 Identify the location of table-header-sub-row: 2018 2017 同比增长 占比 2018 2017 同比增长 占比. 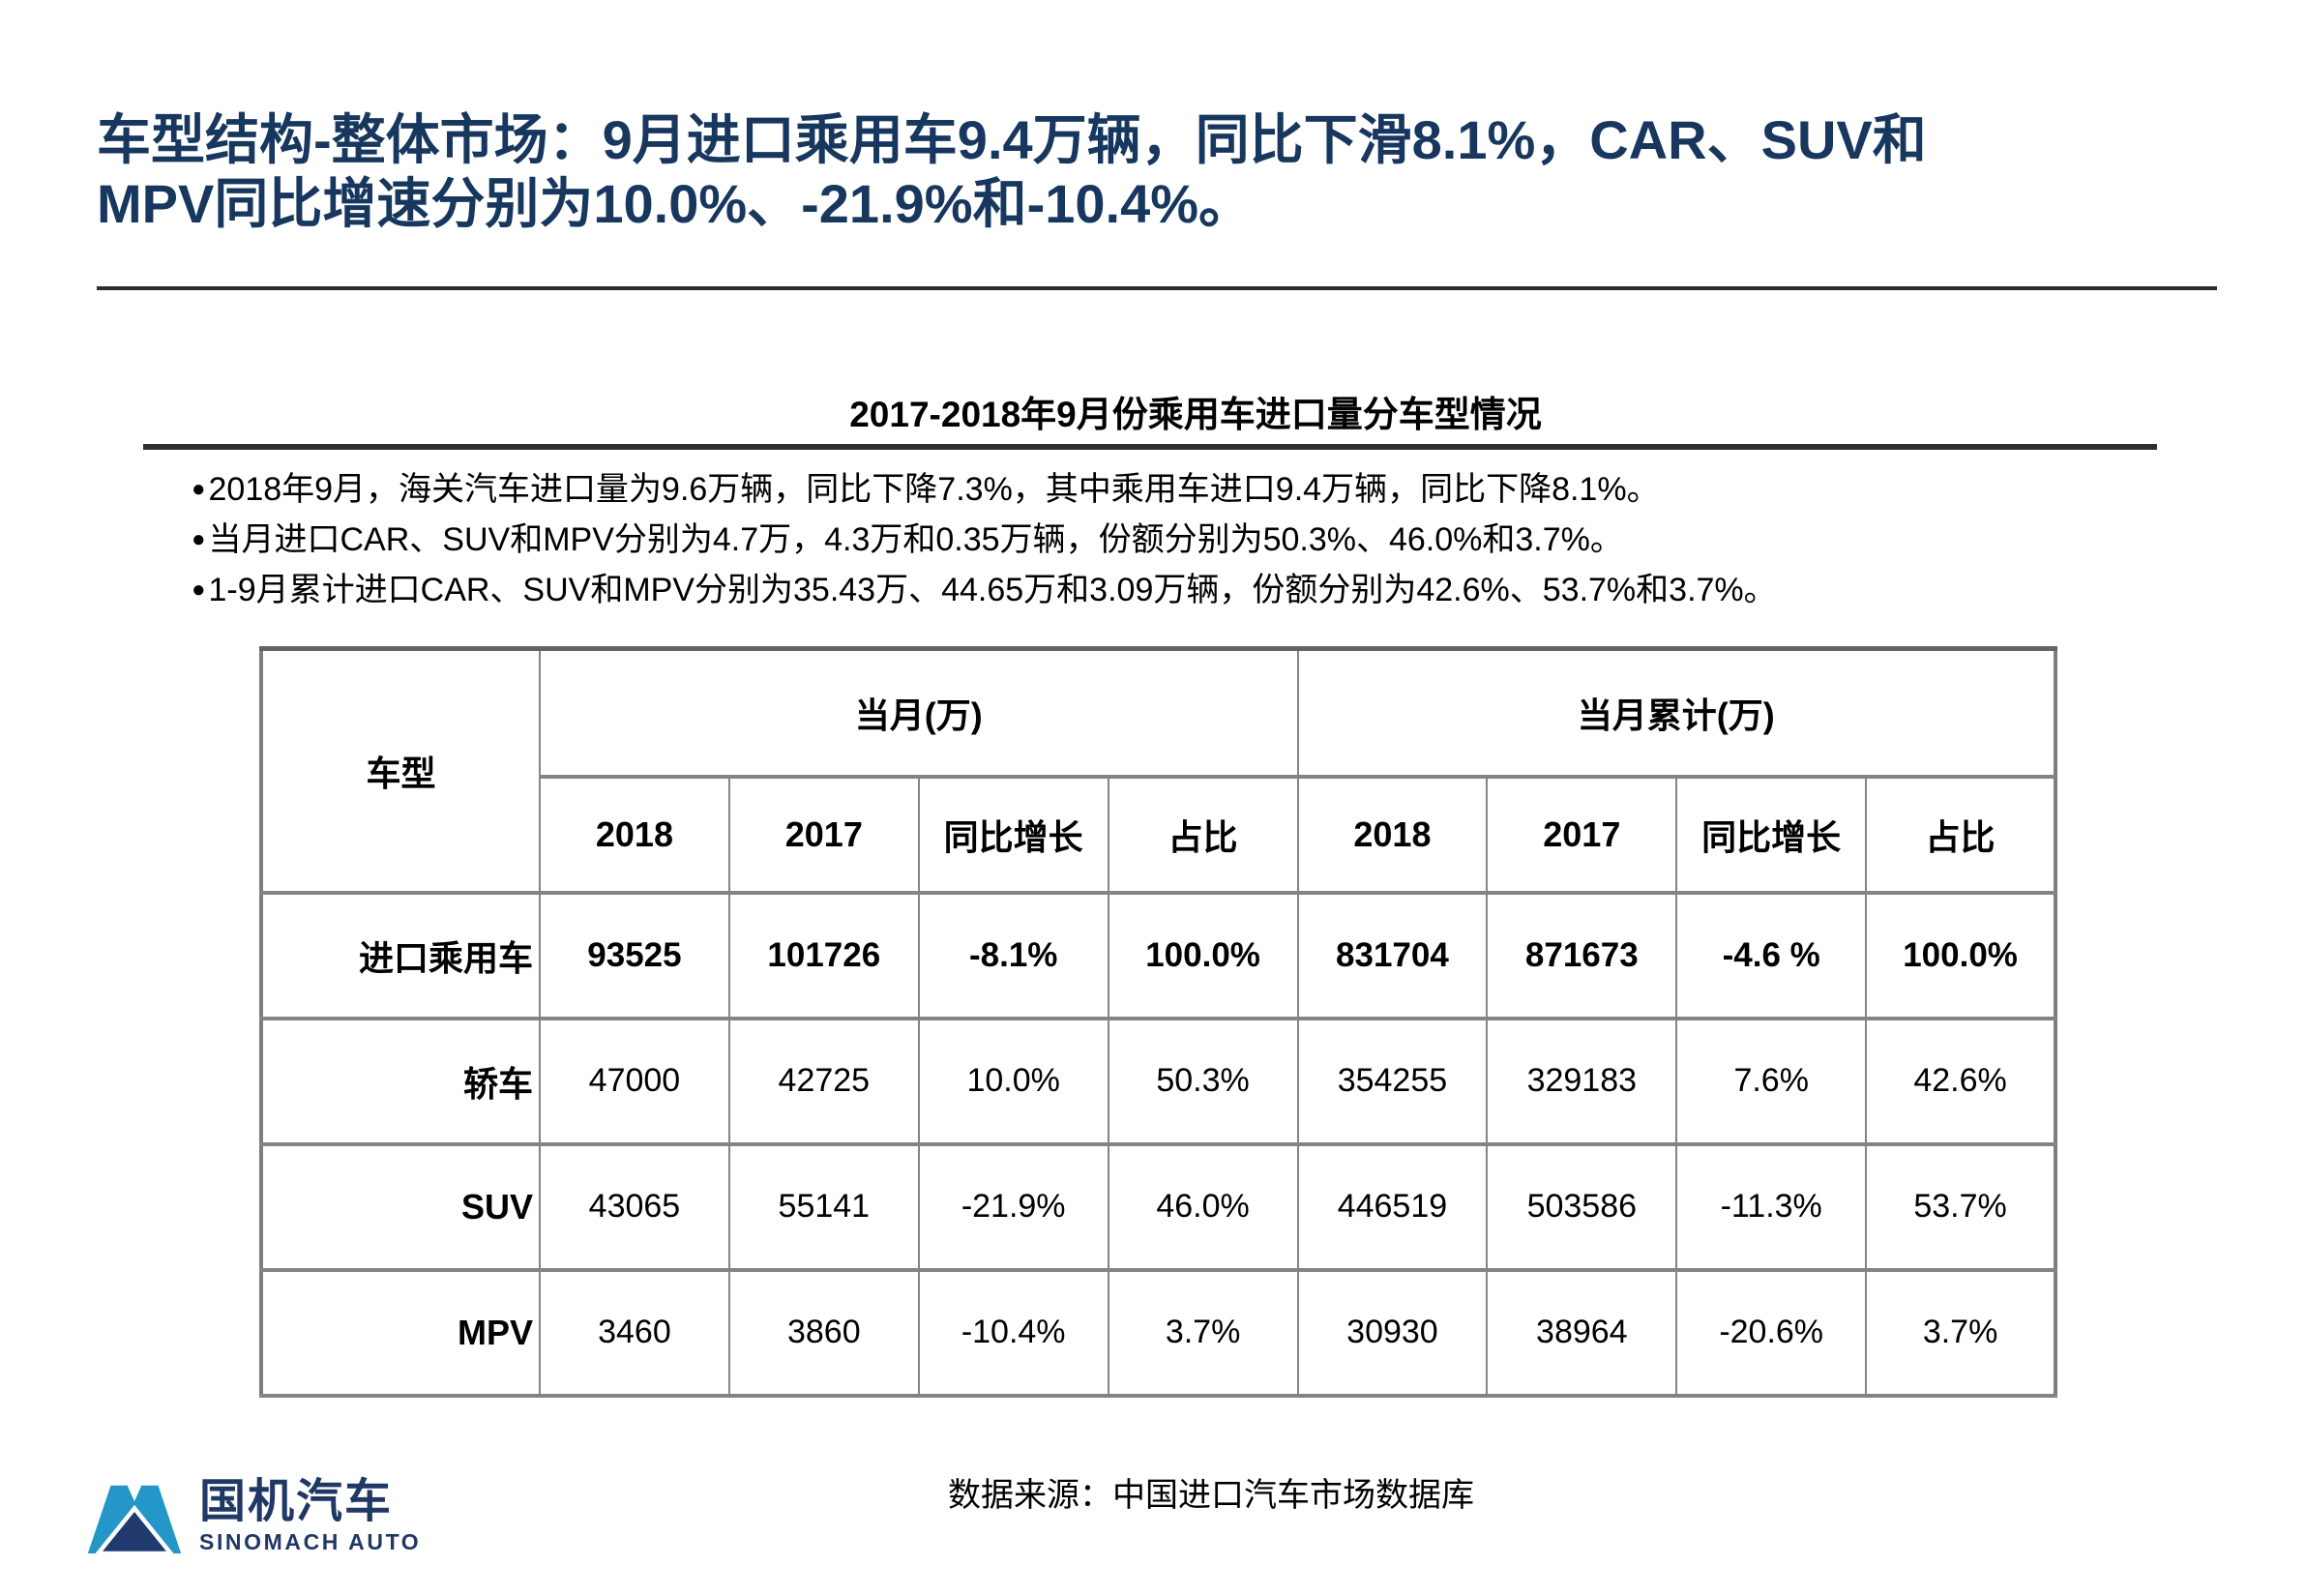
(1158, 834).